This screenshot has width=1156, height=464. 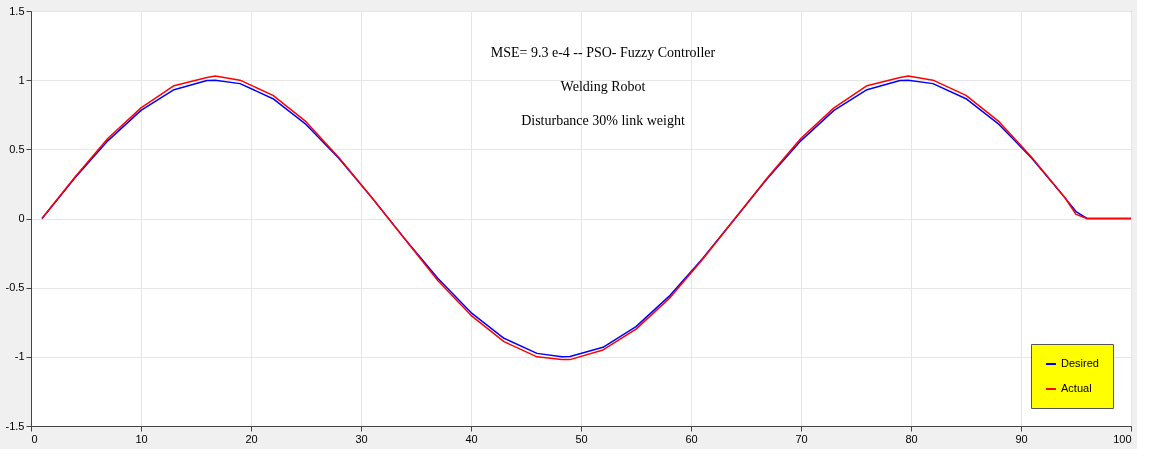 What do you see at coordinates (1076, 388) in the screenshot?
I see `legend-label: Actual` at bounding box center [1076, 388].